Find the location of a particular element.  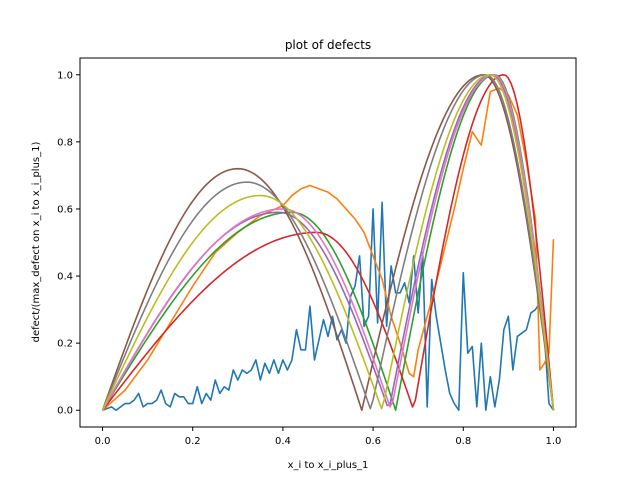

y-tick-label: 1.0 is located at coordinates (65, 75).